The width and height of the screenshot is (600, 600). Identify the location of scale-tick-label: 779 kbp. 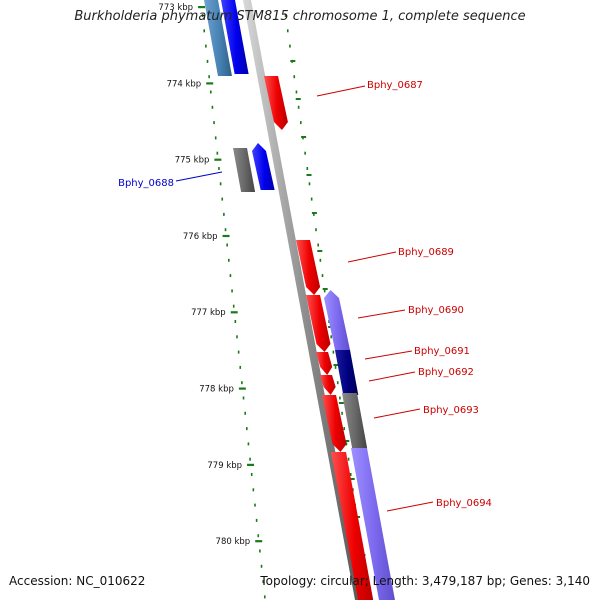
(224, 466).